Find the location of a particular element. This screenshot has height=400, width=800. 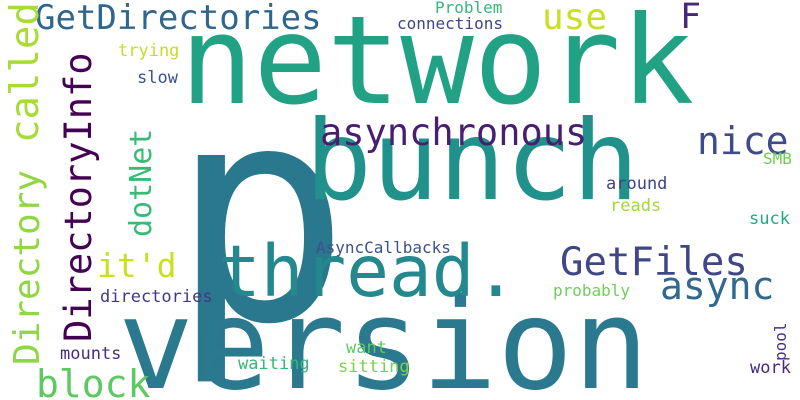

word-dotnet: dotNet is located at coordinates (141, 182).